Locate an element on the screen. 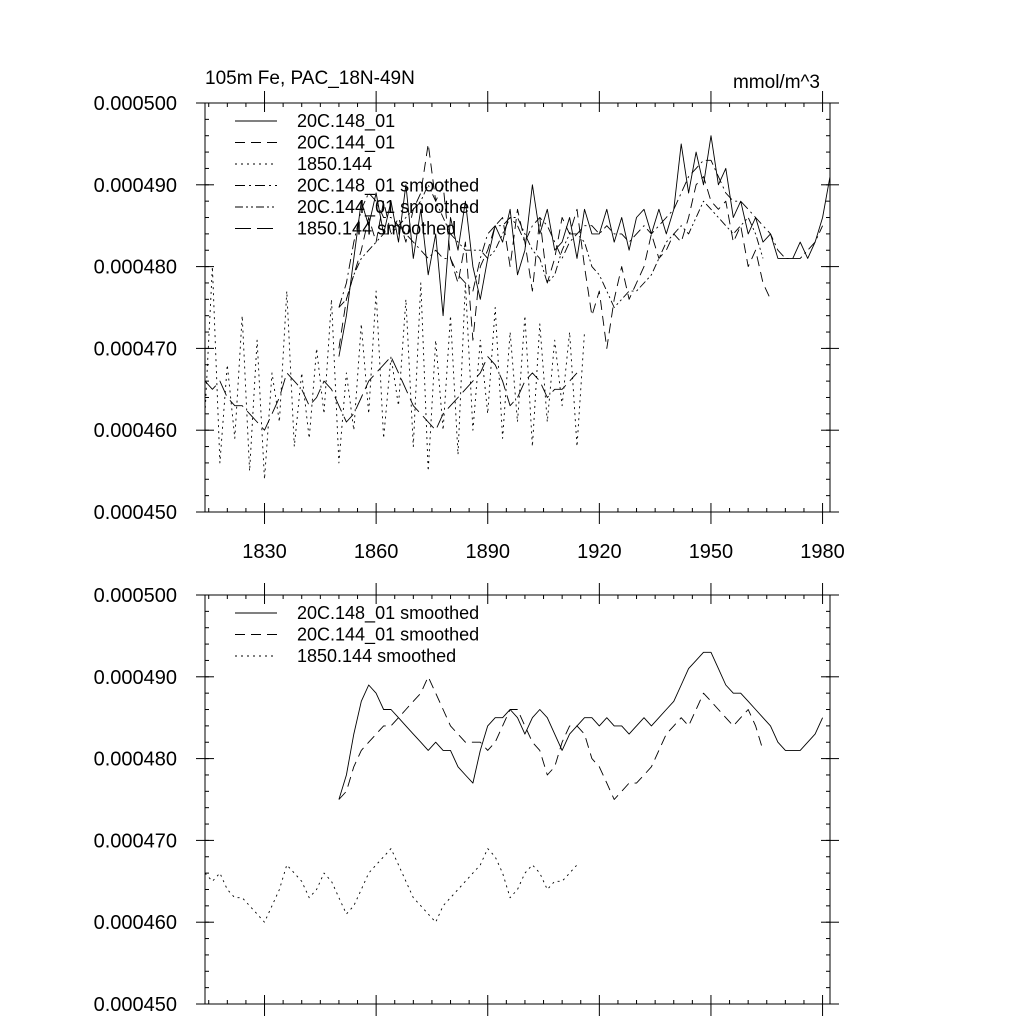  legend-label: 20C.148_01 is located at coordinates (346, 121).